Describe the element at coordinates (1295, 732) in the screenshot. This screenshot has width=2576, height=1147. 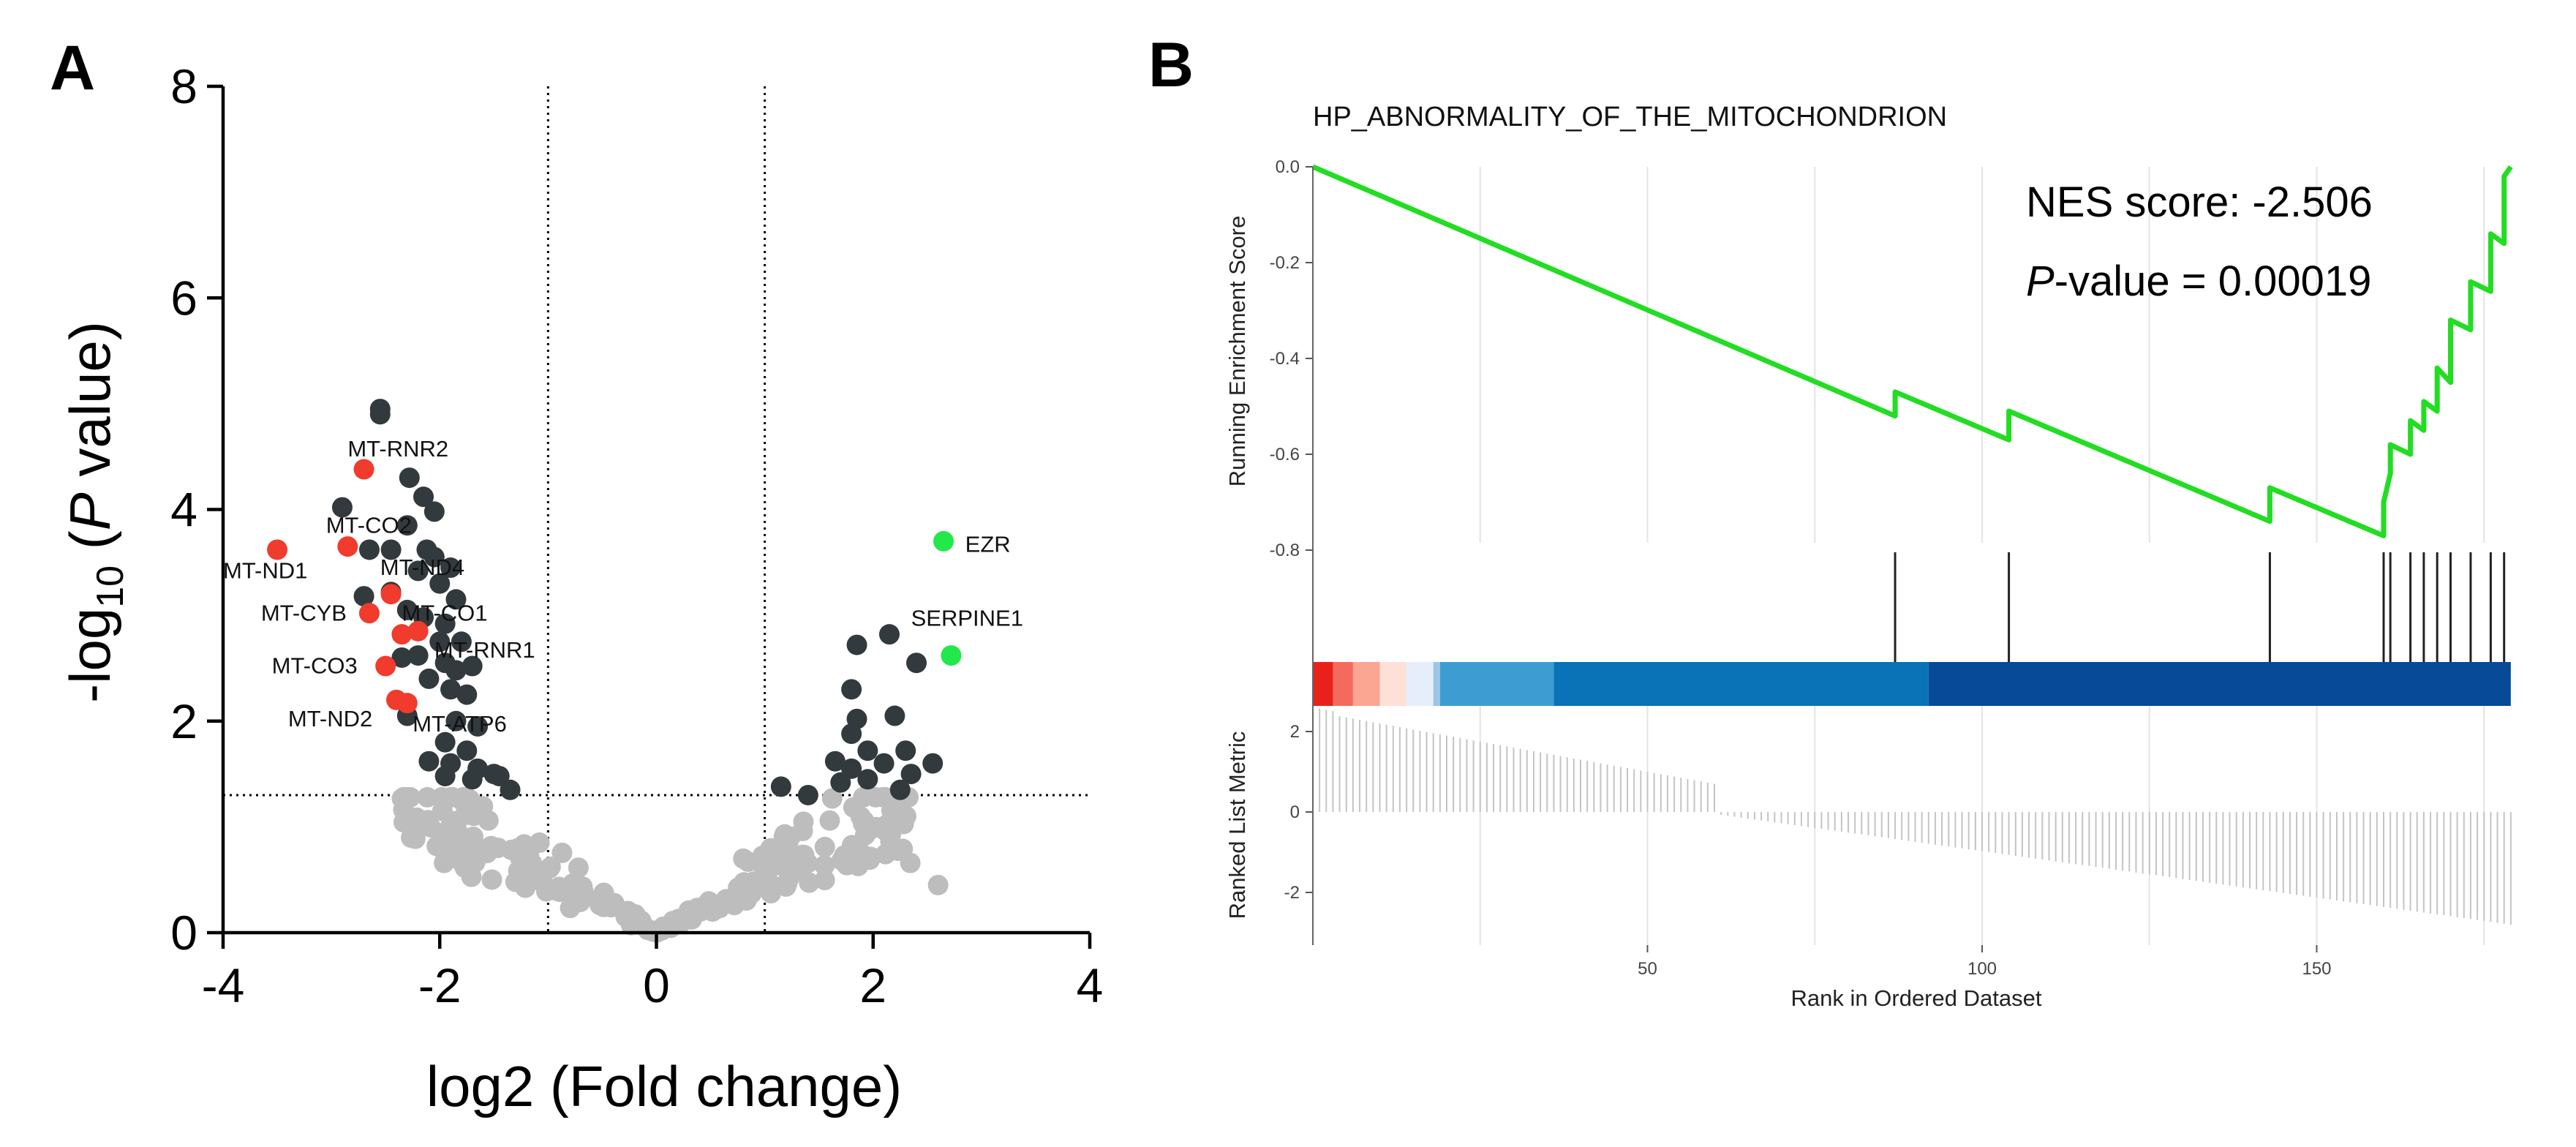
I see `metric-y-tick-label: 2` at that location.